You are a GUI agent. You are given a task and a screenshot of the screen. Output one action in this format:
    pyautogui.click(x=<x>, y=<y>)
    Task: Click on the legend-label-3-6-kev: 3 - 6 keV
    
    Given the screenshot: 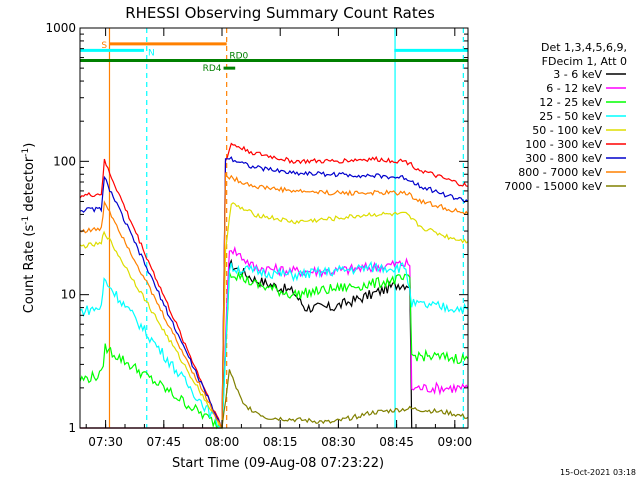 What is the action you would take?
    pyautogui.click(x=577, y=74)
    